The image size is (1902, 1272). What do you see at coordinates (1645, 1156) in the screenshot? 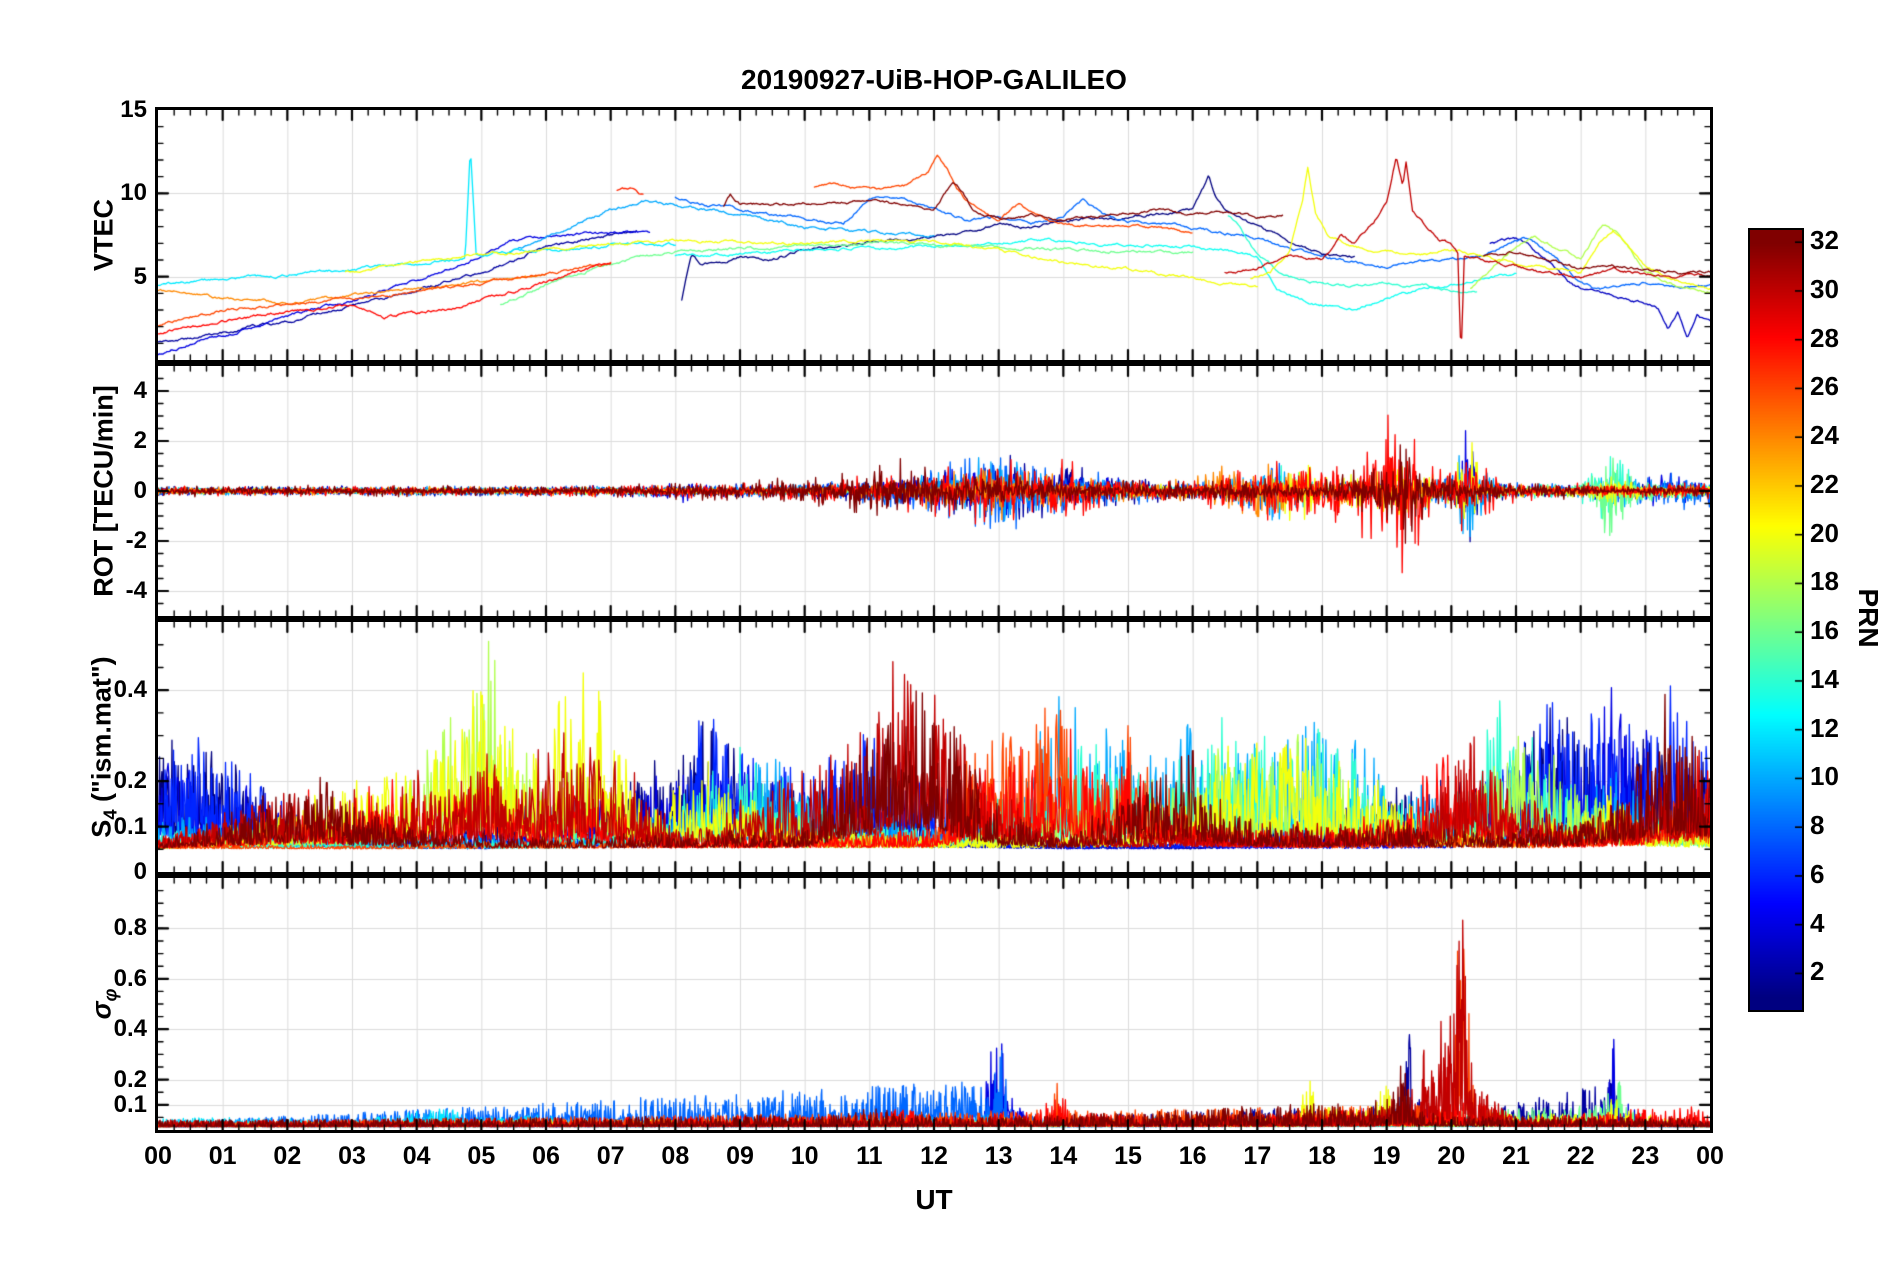
I see `x-tick-label: 23` at bounding box center [1645, 1156].